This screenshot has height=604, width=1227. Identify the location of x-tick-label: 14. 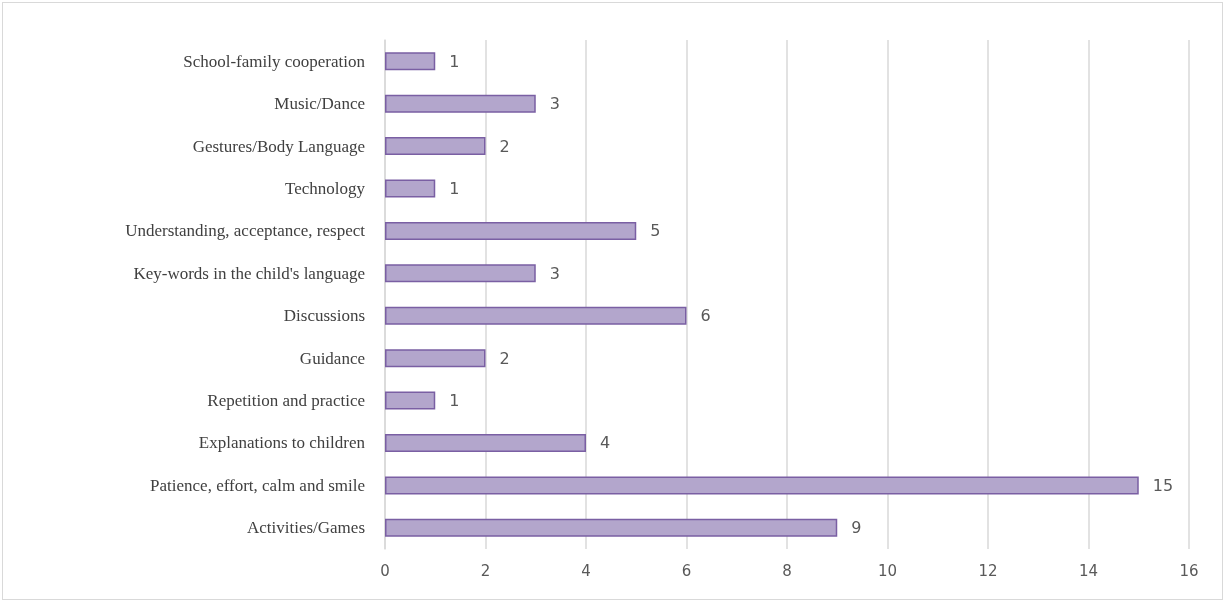
(1088, 570).